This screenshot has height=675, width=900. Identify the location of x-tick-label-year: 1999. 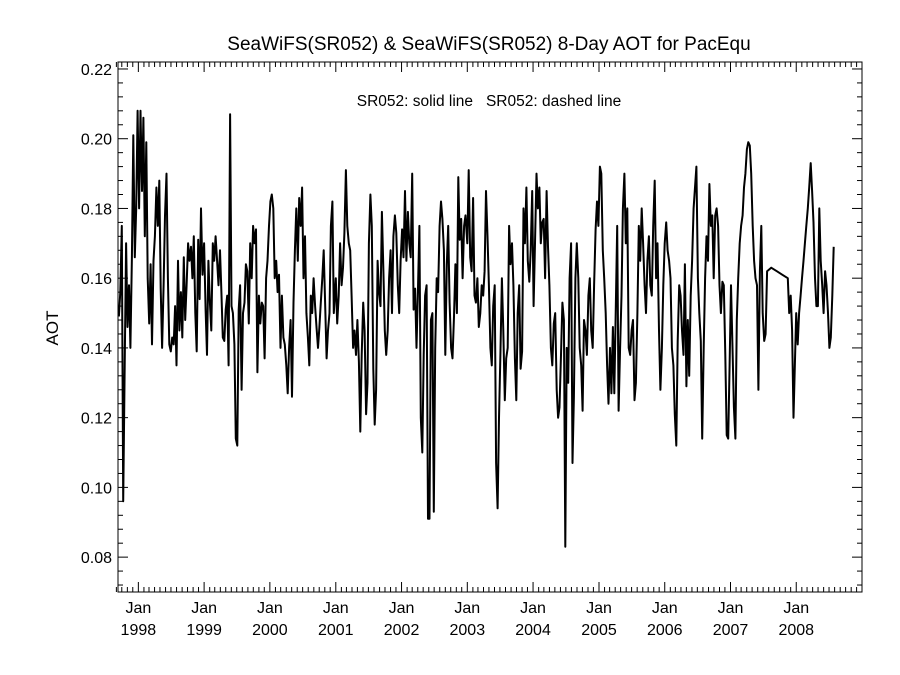
(204, 630).